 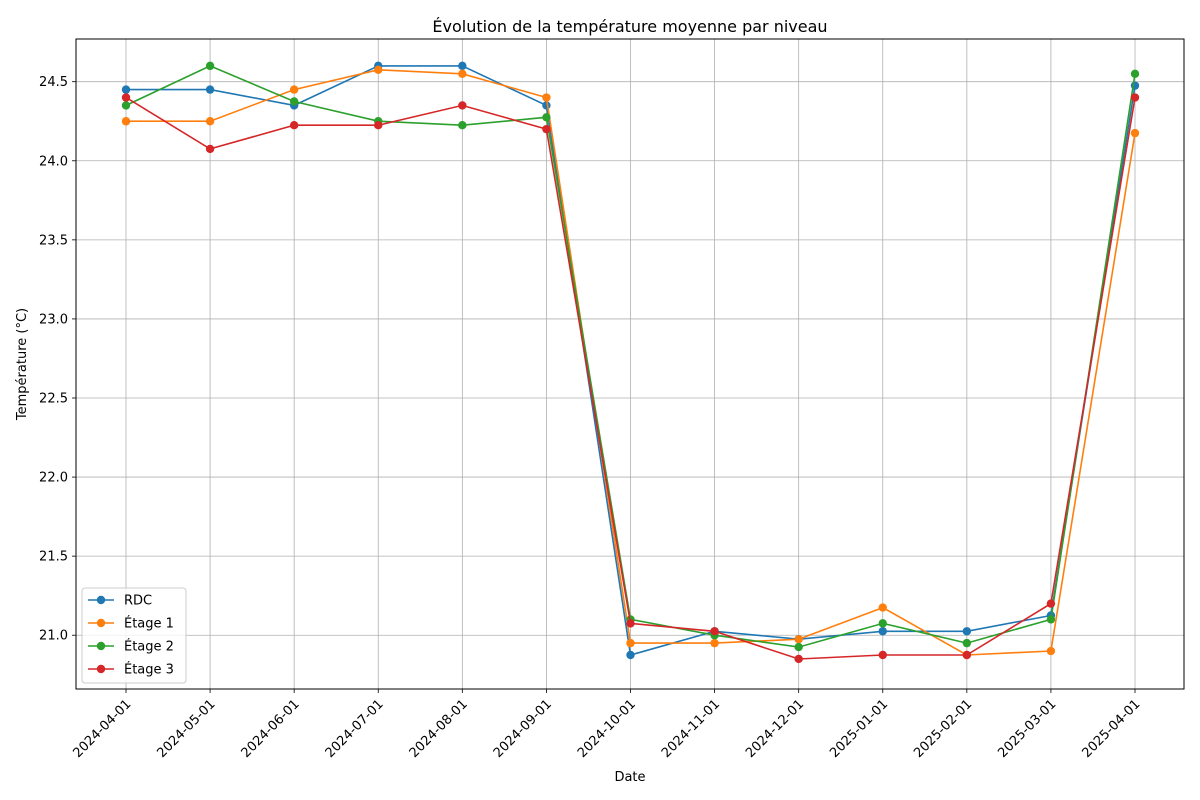 I want to click on legend: RDC Étage 1 Étage 2 Étage 3, so click(x=134, y=635).